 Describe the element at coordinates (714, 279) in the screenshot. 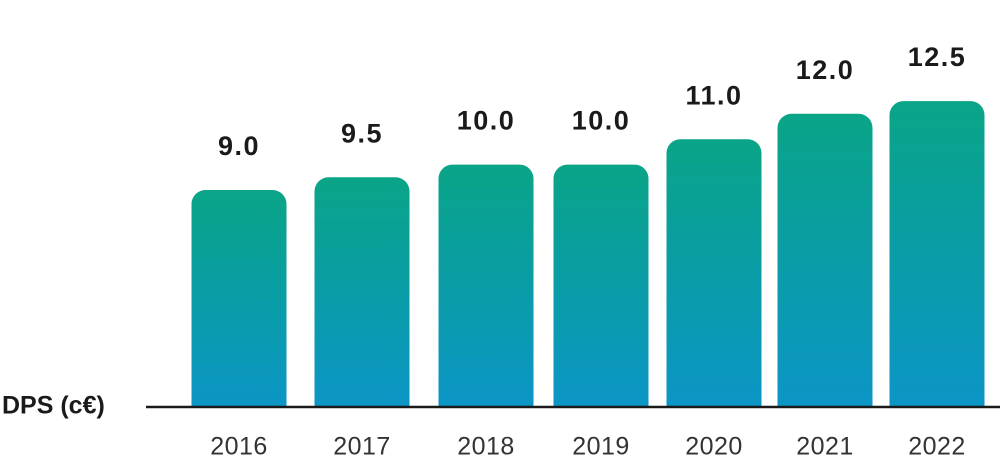

I see `bar-2020` at that location.